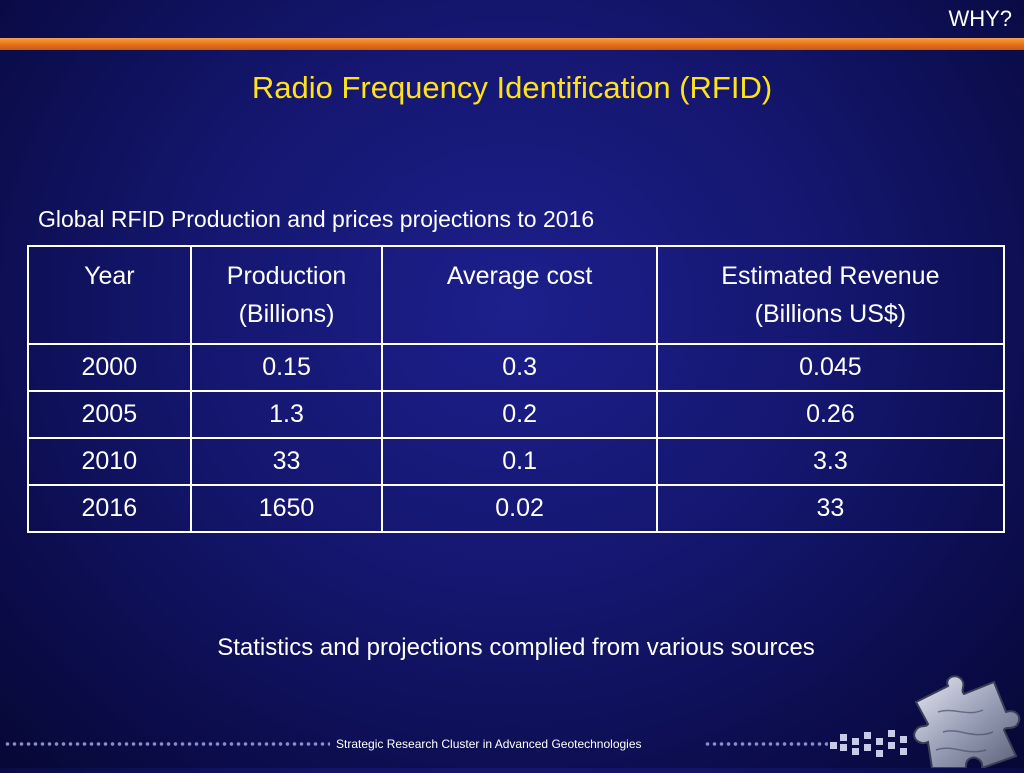 This screenshot has width=1024, height=773. I want to click on cell-production: 1650, so click(286, 508).